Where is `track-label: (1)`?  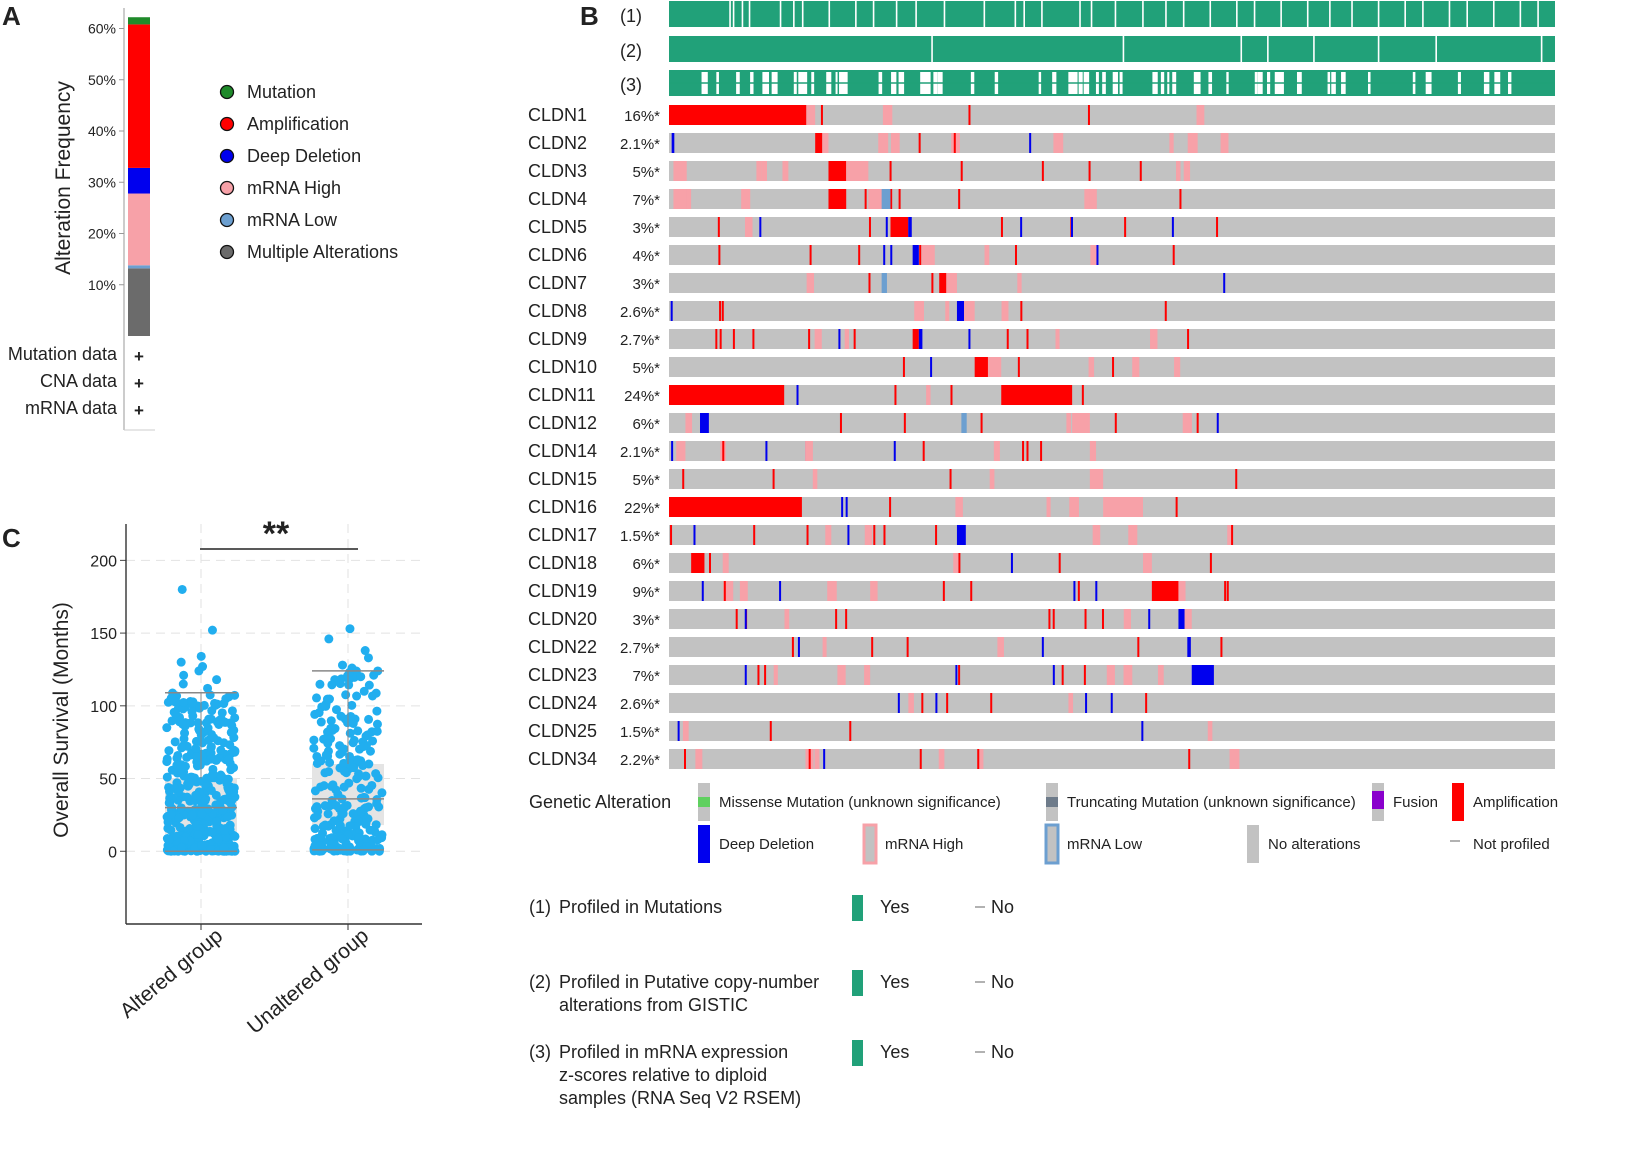 track-label: (1) is located at coordinates (631, 16).